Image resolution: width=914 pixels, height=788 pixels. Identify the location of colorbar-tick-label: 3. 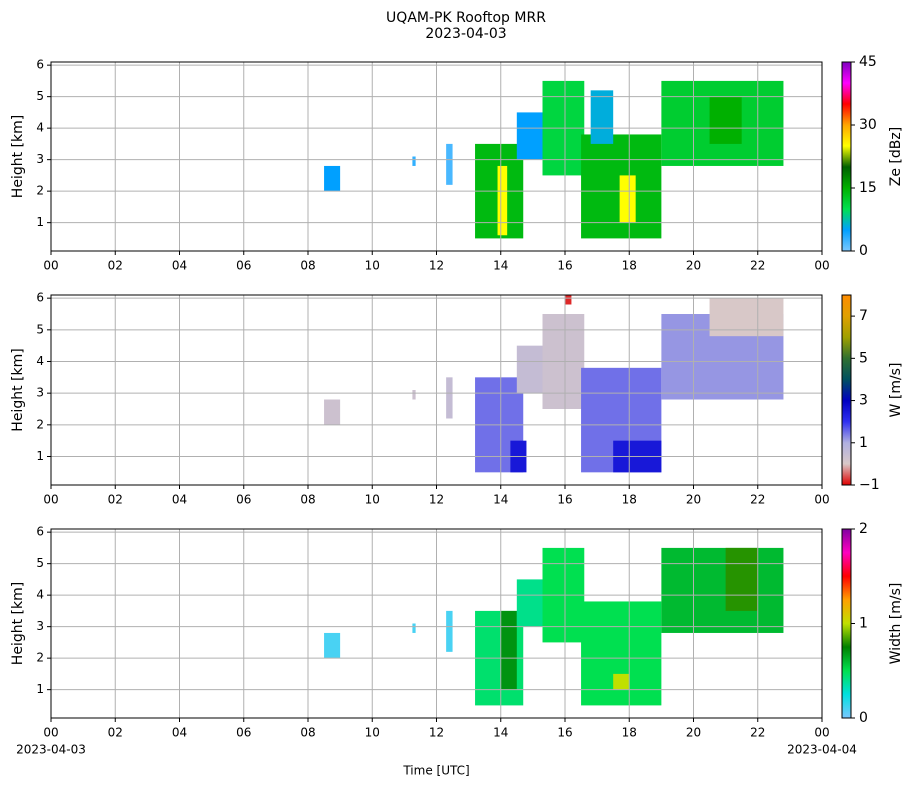
(863, 401).